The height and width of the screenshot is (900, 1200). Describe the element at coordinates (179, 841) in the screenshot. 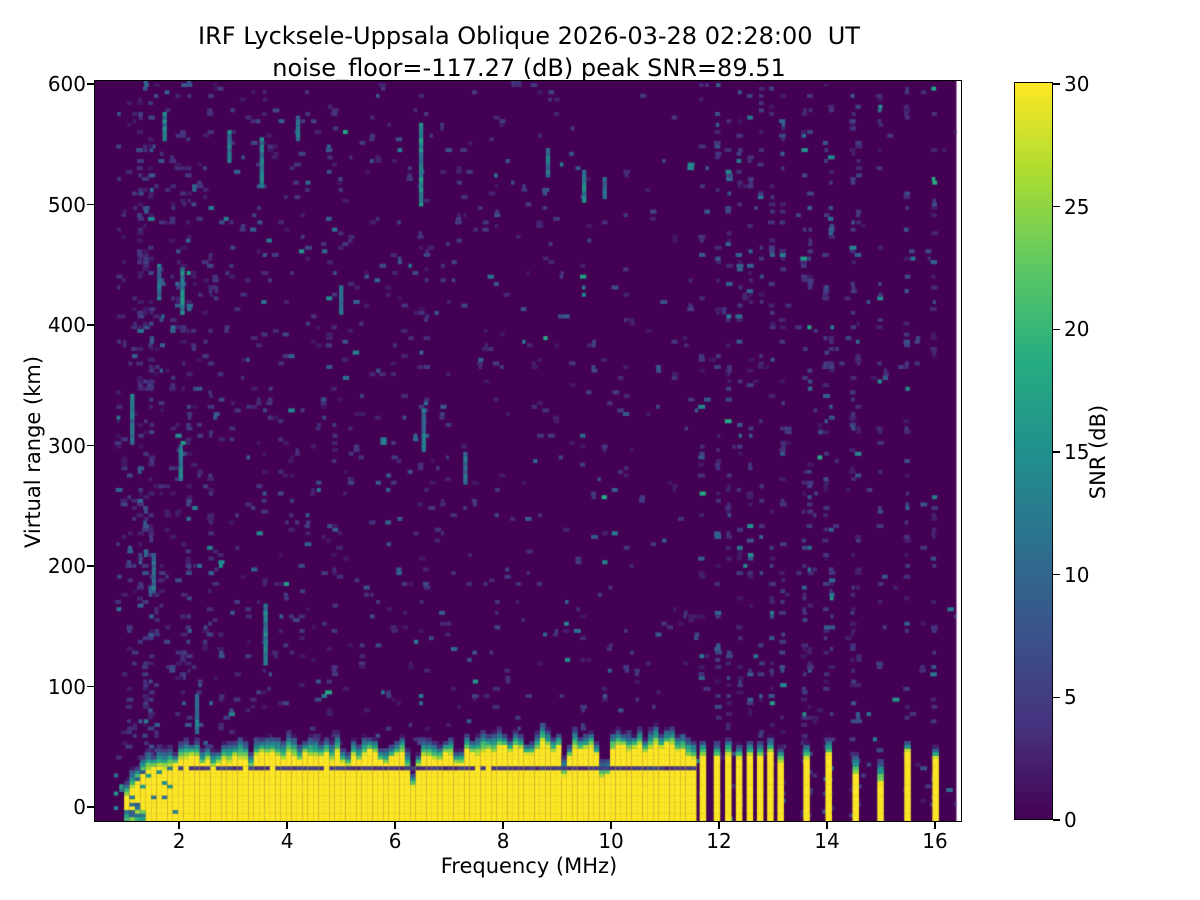

I see `x-tick-label: 2` at that location.